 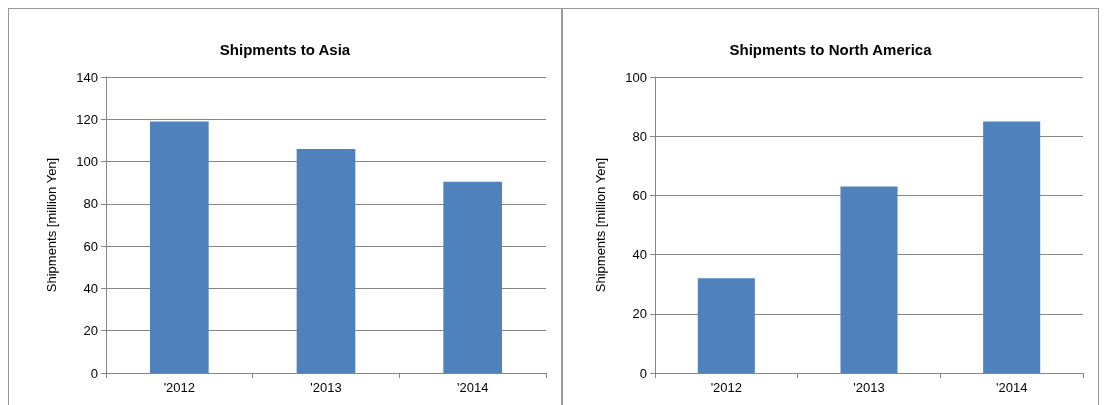 What do you see at coordinates (831, 49) in the screenshot?
I see `chart-title: Shipments to North America` at bounding box center [831, 49].